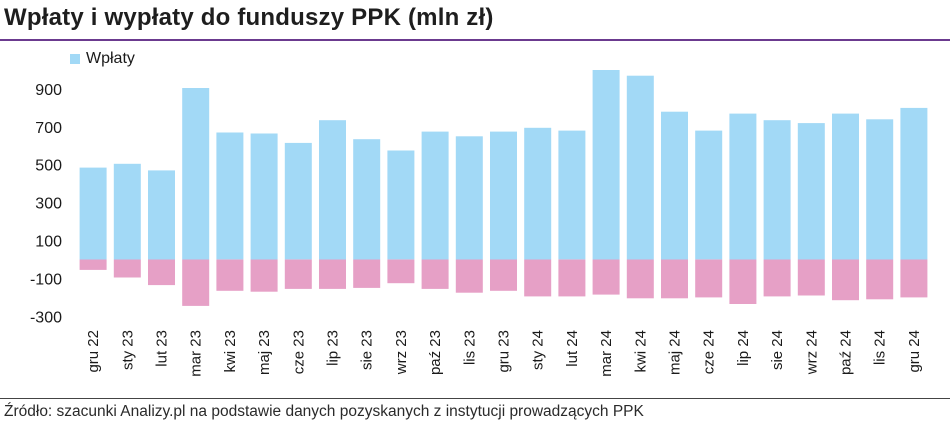  Describe the element at coordinates (46, 317) in the screenshot. I see `y-tick-label: -300` at that location.